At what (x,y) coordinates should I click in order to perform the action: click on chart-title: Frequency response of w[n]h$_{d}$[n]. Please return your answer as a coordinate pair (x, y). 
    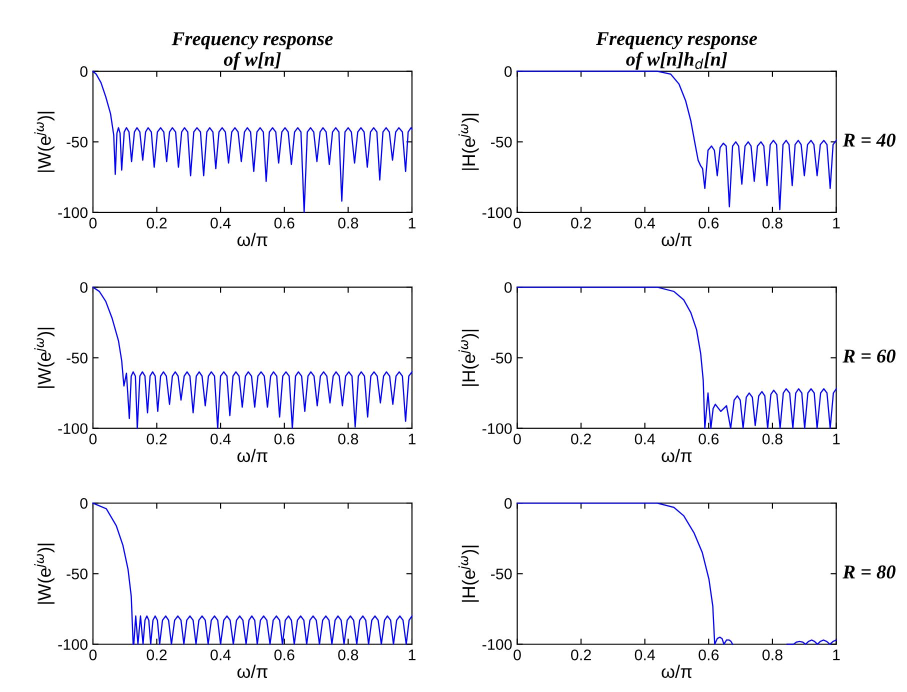
    Looking at the image, I should click on (677, 51).